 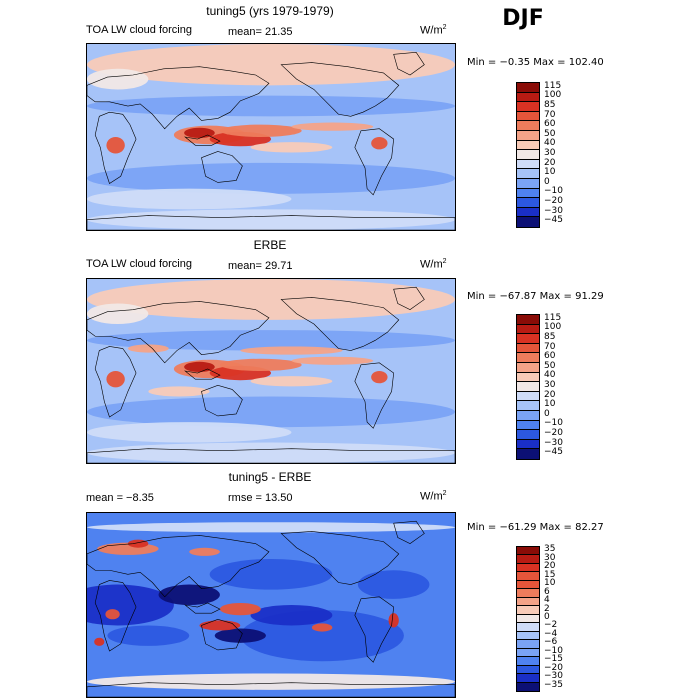 What do you see at coordinates (550, 124) in the screenshot?
I see `colorbar-tick-label: 60` at bounding box center [550, 124].